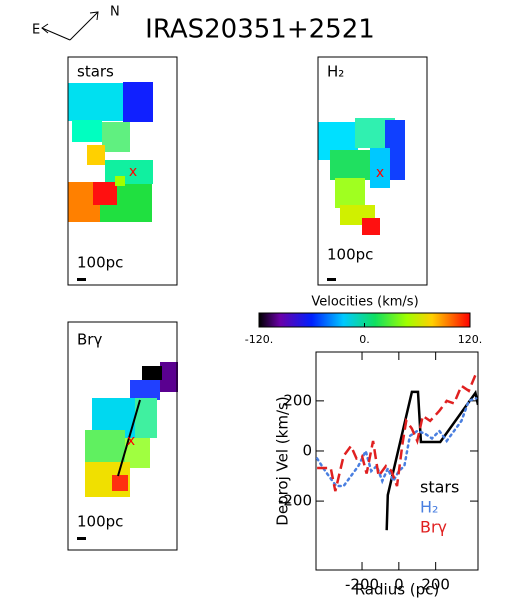 This screenshot has height=600, width=520. Describe the element at coordinates (122, 171) in the screenshot. I see `stars-map: x` at that location.